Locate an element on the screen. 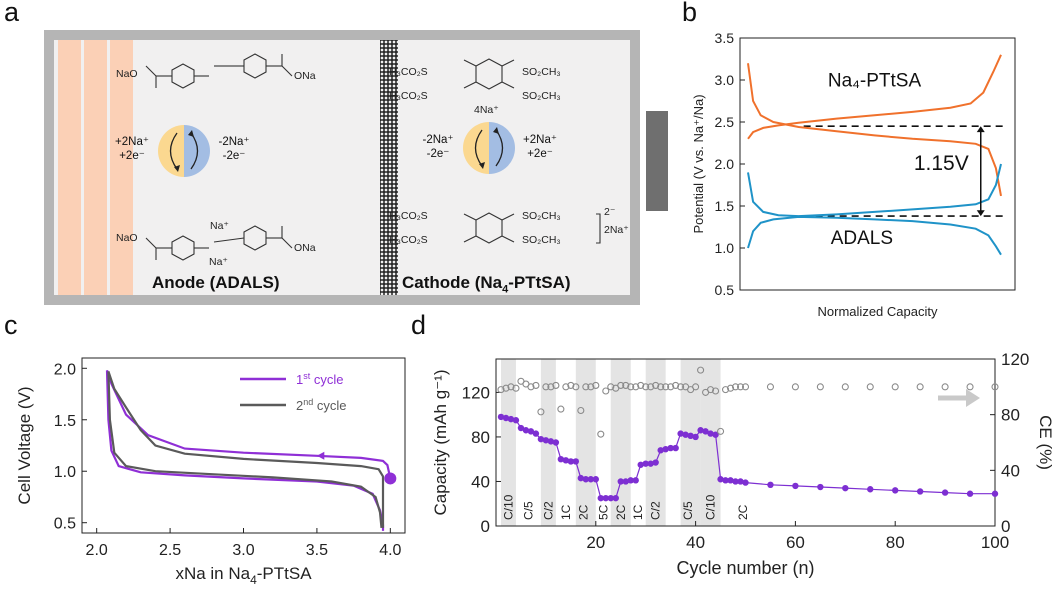 This screenshot has width=1058, height=589. chart-d-ytick-right-label-0: 0 is located at coordinates (1005, 526).